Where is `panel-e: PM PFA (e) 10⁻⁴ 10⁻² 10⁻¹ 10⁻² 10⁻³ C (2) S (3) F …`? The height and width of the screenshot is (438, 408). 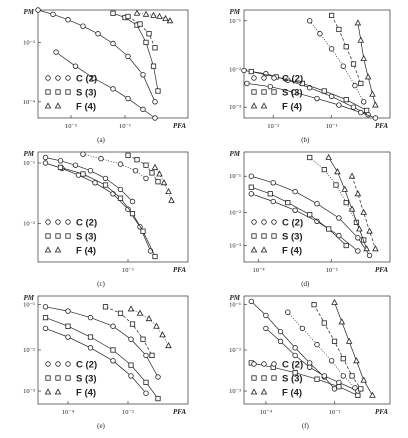 panel-e: PM PFA (e) 10⁻⁴ 10⁻² 10⁻¹ 10⁻² 10⁻³ C (2) S (3) F … is located at coordinates (106, 362).